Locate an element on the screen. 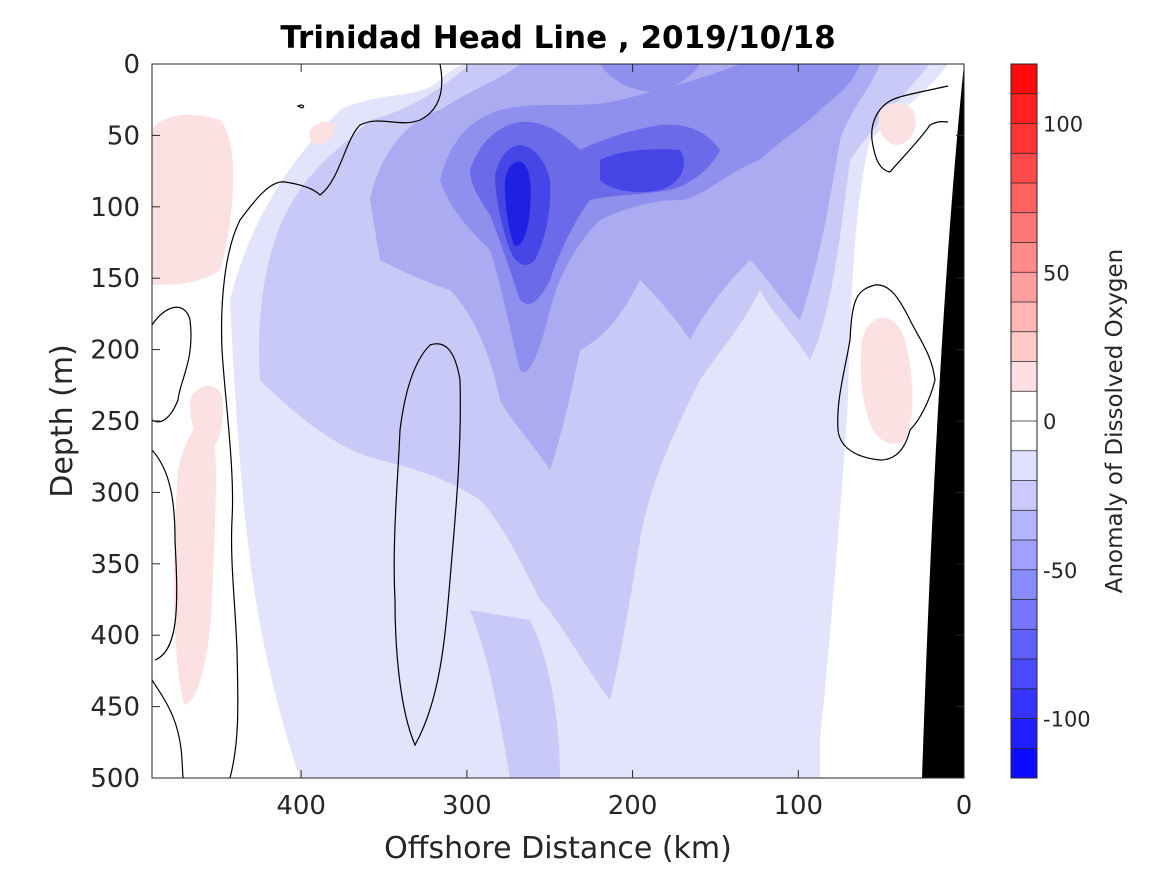 This screenshot has height=875, width=1167. x-tick-label: 0 is located at coordinates (964, 806).